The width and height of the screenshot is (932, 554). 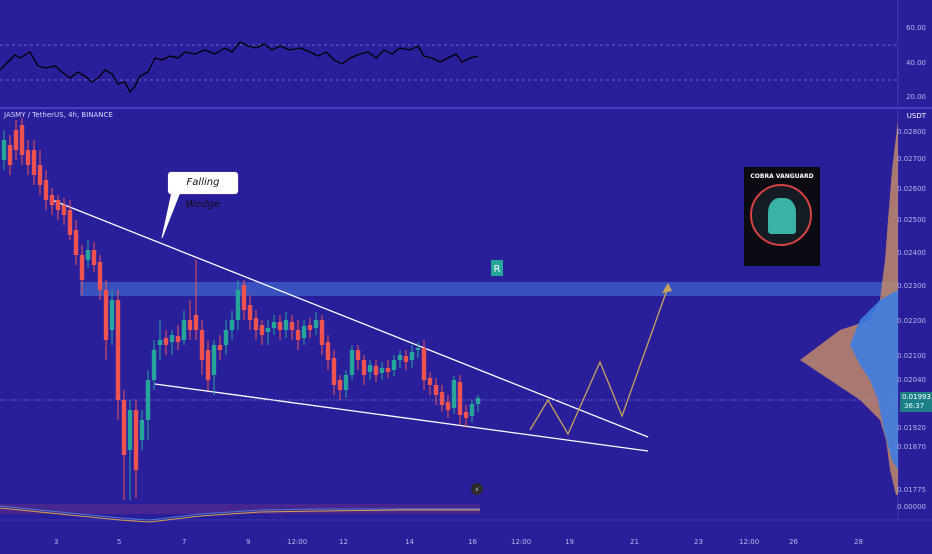 I want to click on brand-logo: COBRA VANGUARD, so click(x=782, y=216).